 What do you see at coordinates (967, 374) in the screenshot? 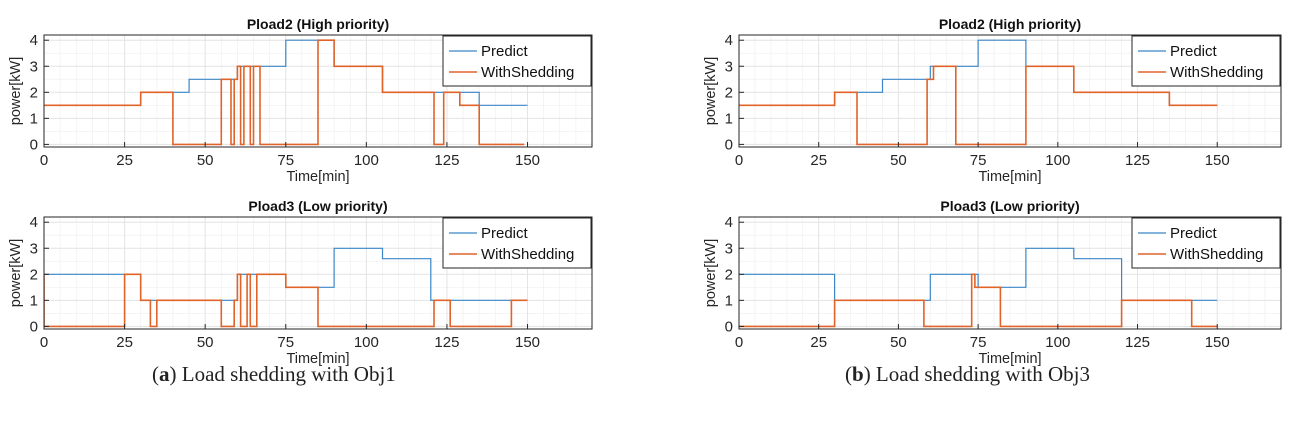
I see `caption-b: (b) Load shedding with Obj3` at bounding box center [967, 374].